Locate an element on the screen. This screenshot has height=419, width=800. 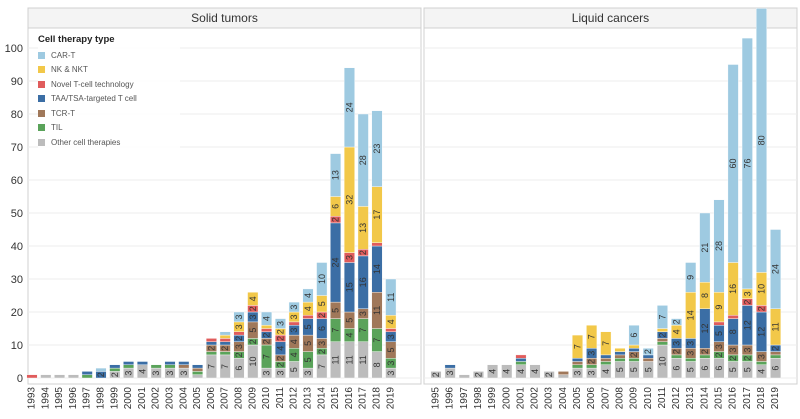
legend-item-novel-t-cell: Novel T-cell technology is located at coordinates (109, 84).